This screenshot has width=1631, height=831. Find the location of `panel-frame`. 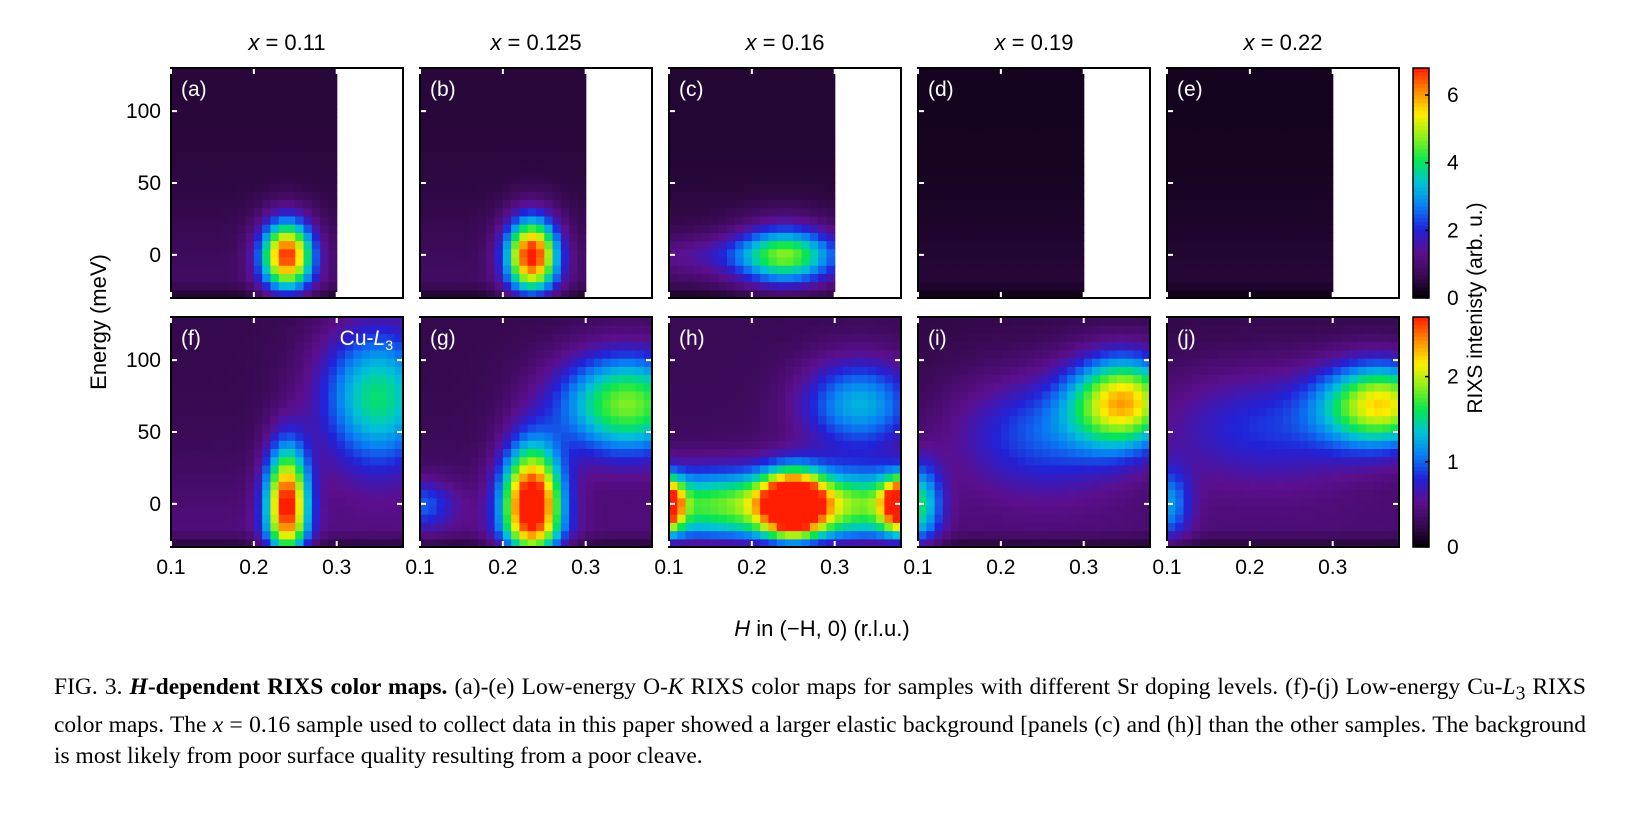

panel-frame is located at coordinates (1034, 183).